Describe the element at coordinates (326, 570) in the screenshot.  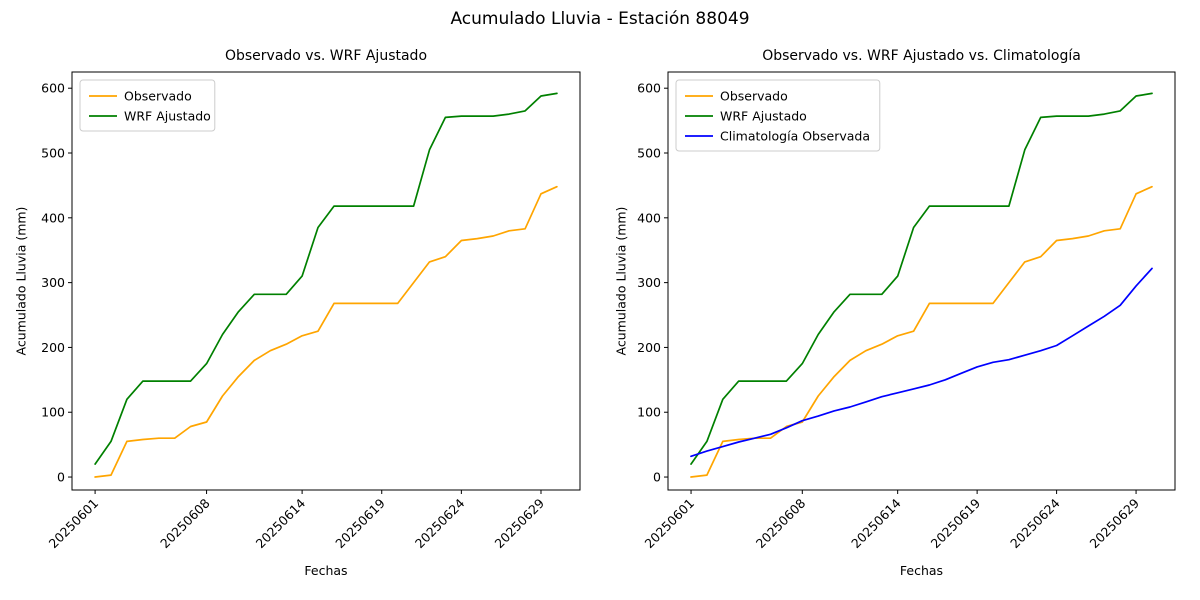
I see `subplot-left-xlabel: Fechas` at that location.